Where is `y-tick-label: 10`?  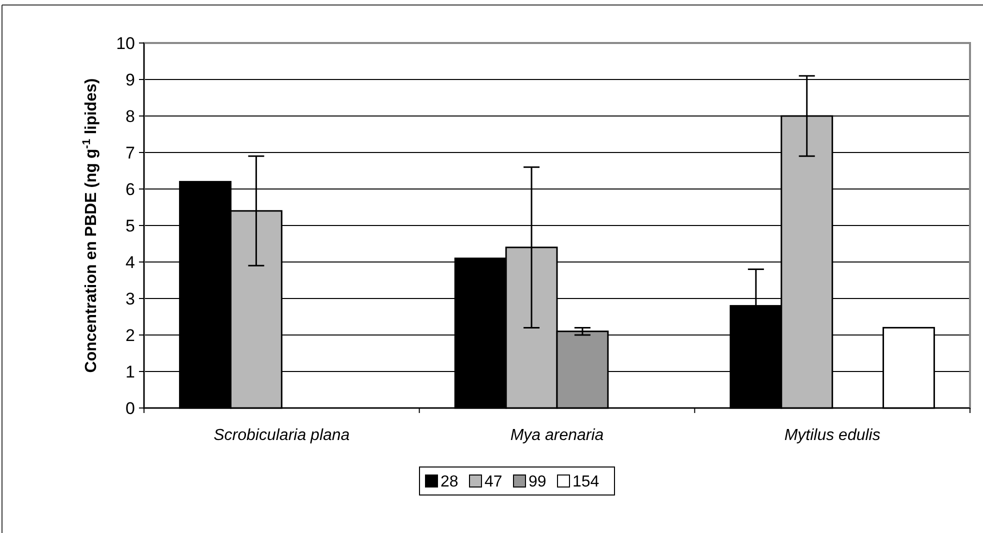
y-tick-label: 10 is located at coordinates (125, 43).